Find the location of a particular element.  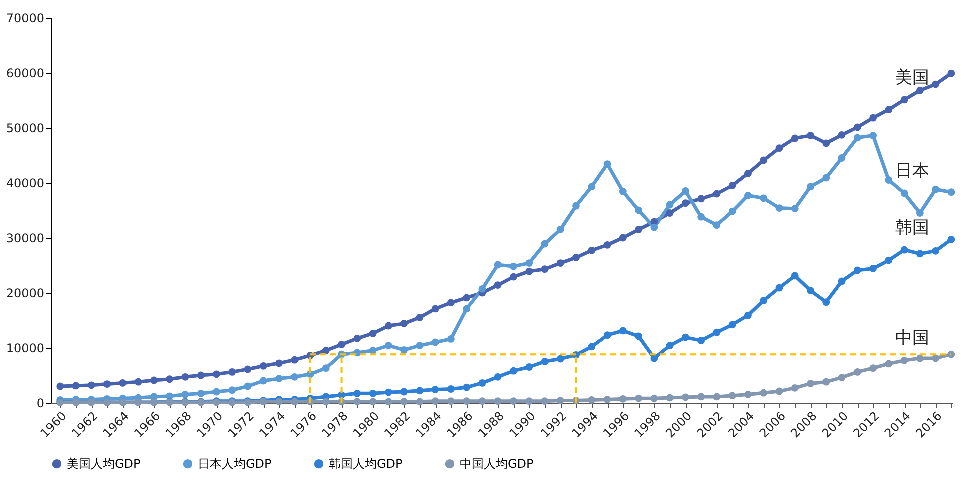

annotation: 中国 is located at coordinates (913, 338).